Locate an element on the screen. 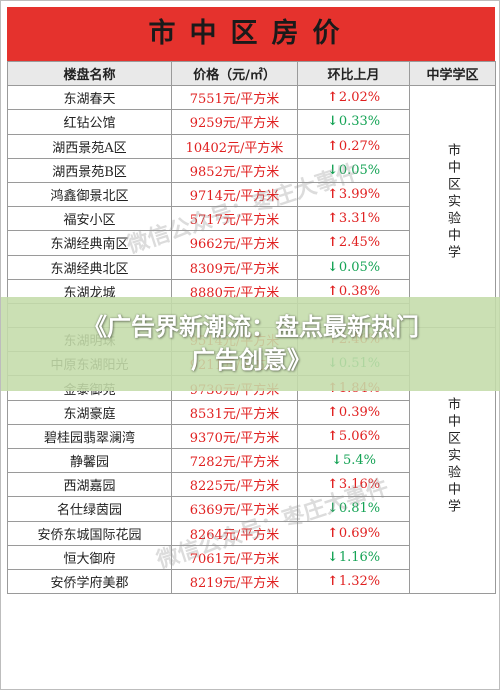 The width and height of the screenshot is (500, 690). property-name: 福安小区 is located at coordinates (89, 219).